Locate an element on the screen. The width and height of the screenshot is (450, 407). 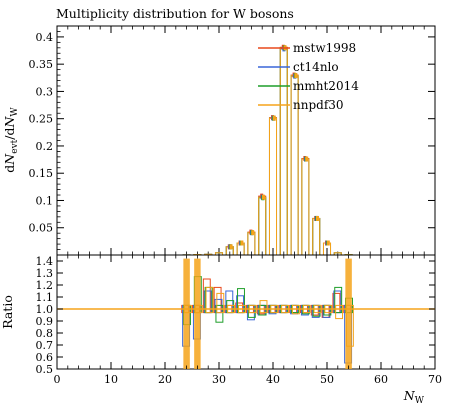
y-tick-label: 0.3 is located at coordinates (45, 91).